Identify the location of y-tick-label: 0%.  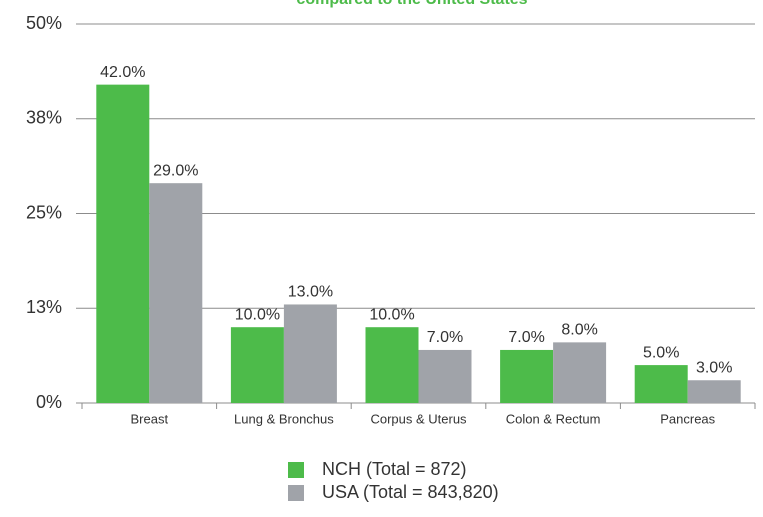
(49, 402).